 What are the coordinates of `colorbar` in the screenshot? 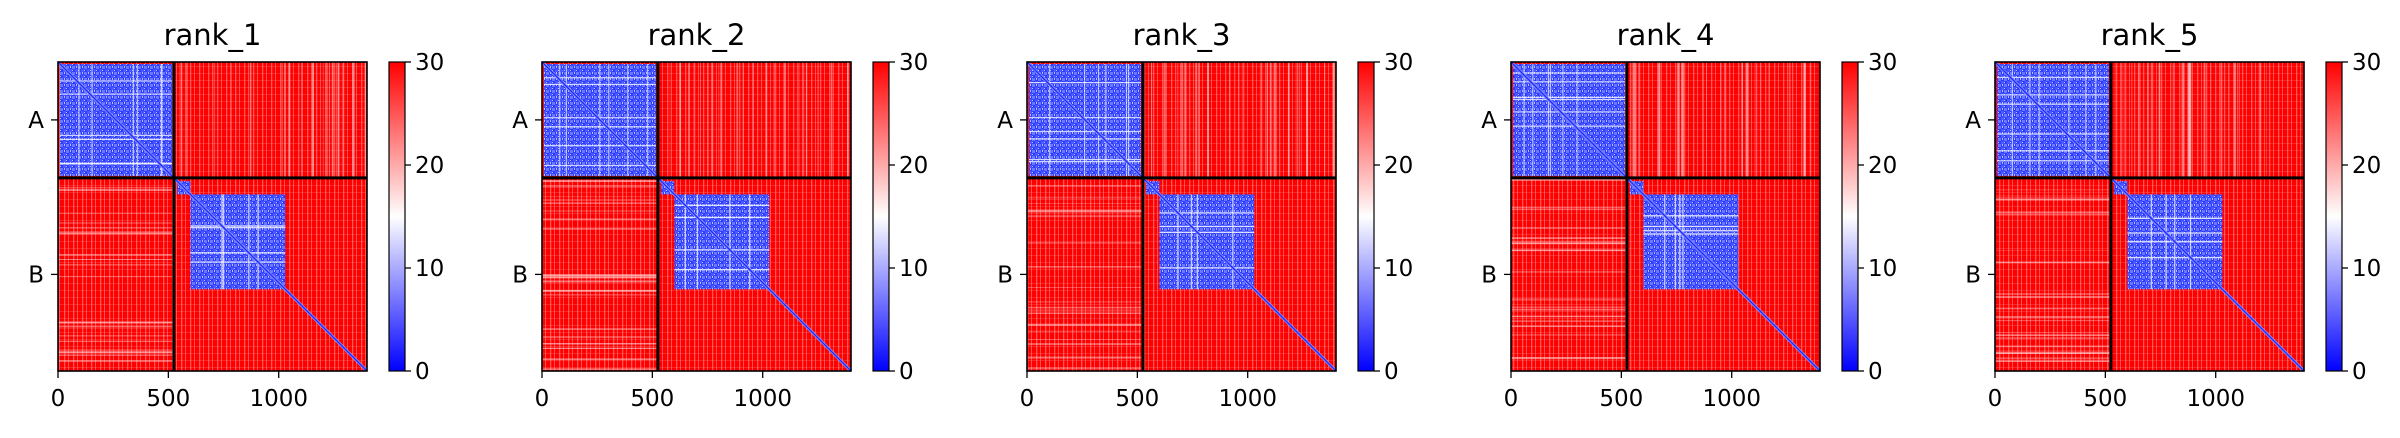 It's located at (1850, 216).